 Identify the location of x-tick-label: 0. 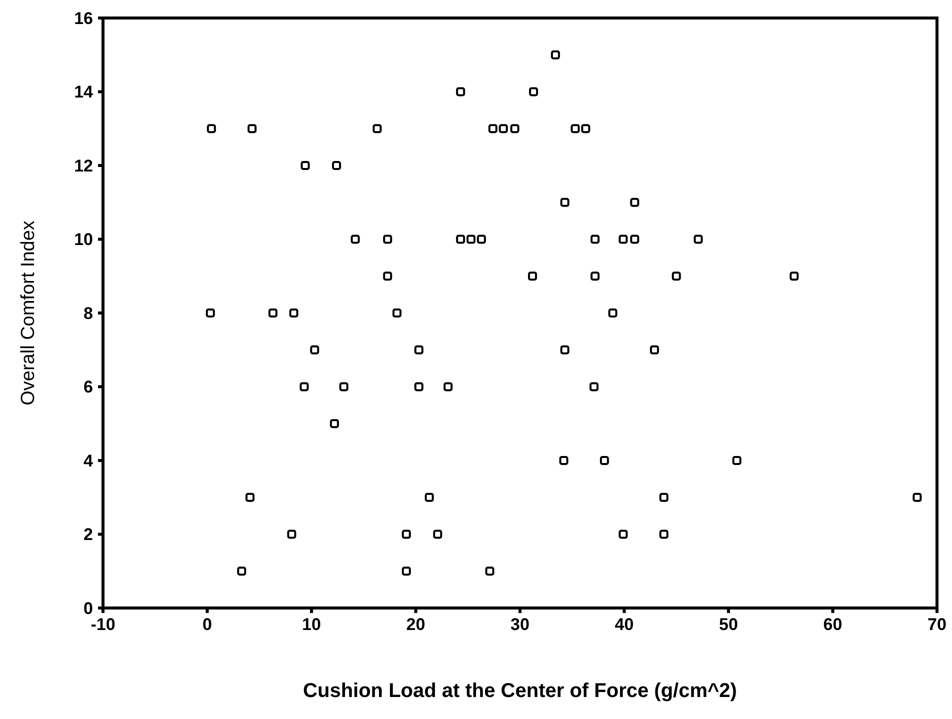
(207, 624).